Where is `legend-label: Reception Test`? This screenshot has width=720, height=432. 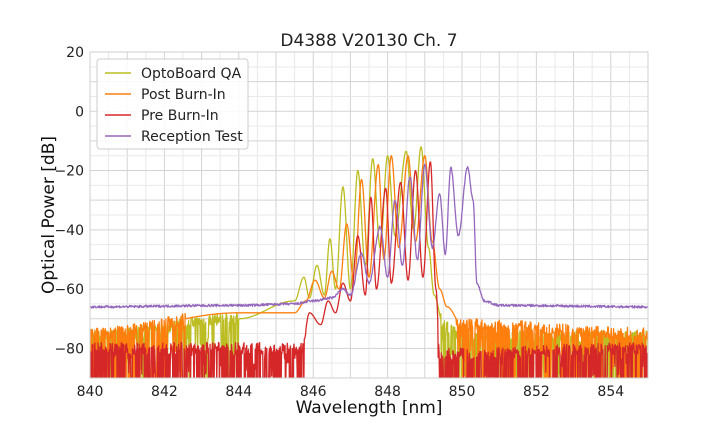 legend-label: Reception Test is located at coordinates (192, 137).